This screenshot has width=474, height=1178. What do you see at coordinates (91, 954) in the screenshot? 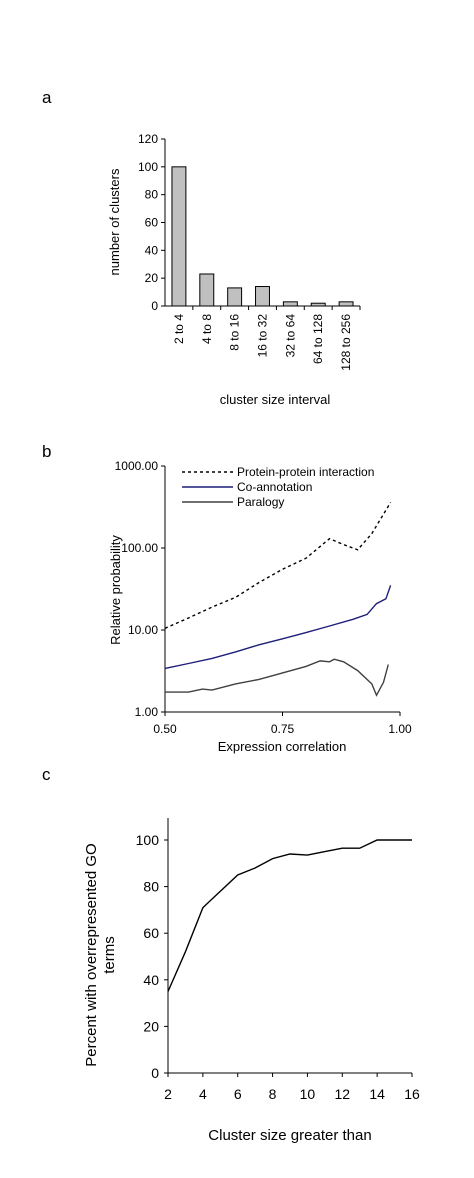
I see `line-chart-c-ylabel-line-1: Percent with overrepresented GO` at bounding box center [91, 954].